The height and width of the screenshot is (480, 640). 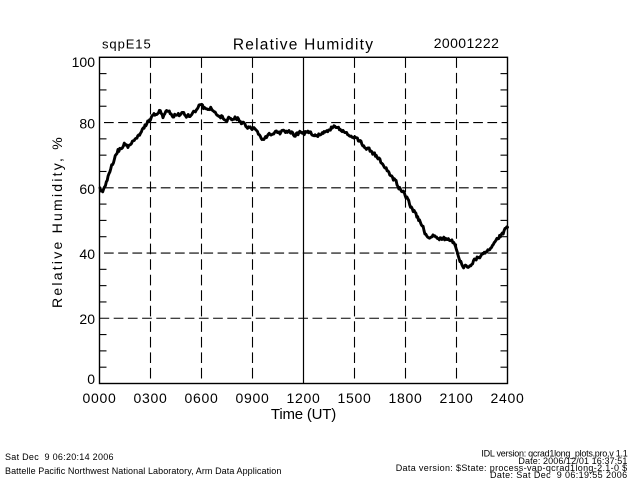 I want to click on svg-text: 60, so click(x=87, y=189).